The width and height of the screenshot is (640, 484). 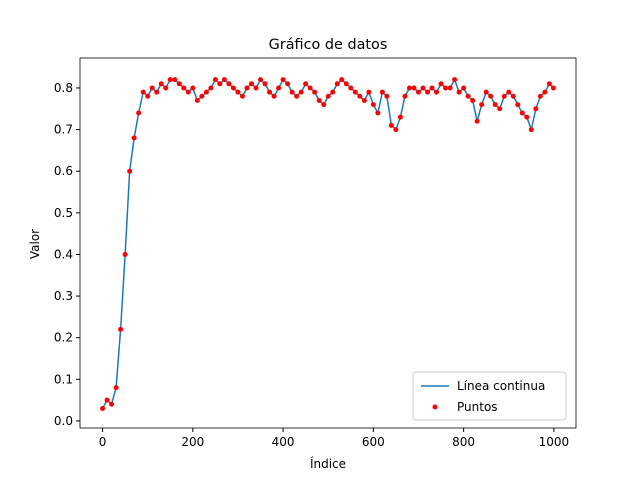 I want to click on y-tick-label: 0.4, so click(x=63, y=254).